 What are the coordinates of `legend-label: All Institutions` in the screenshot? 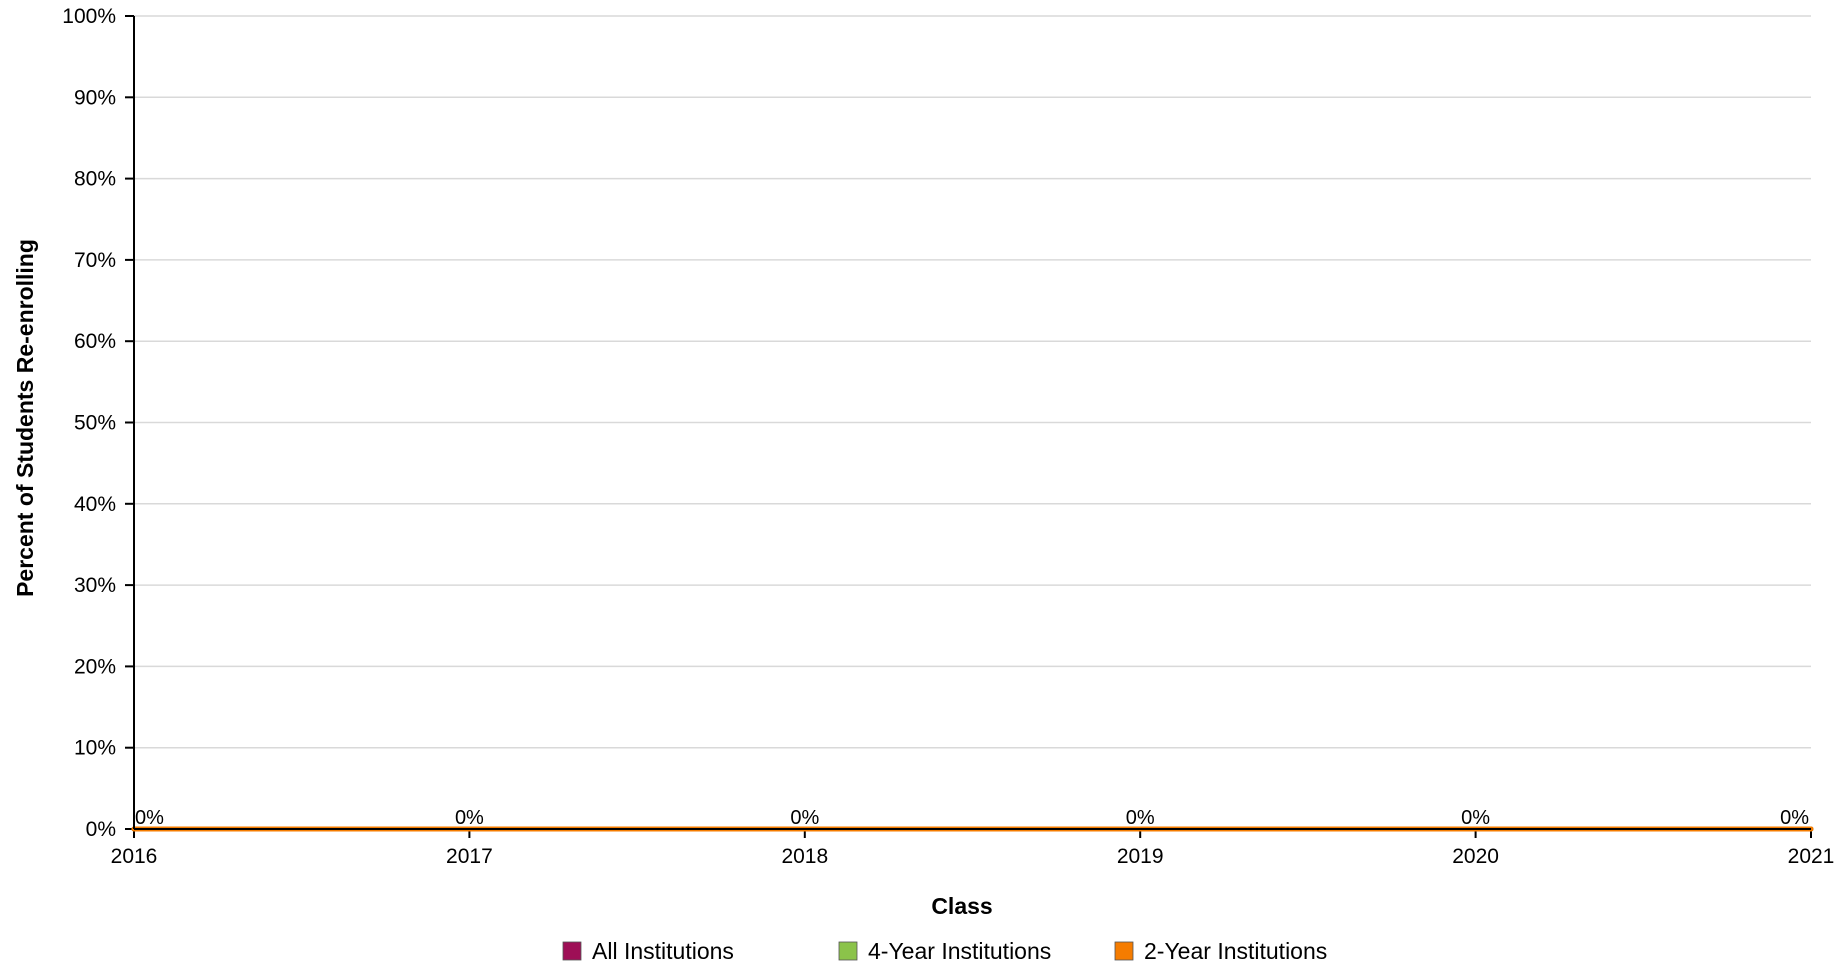 It's located at (663, 951).